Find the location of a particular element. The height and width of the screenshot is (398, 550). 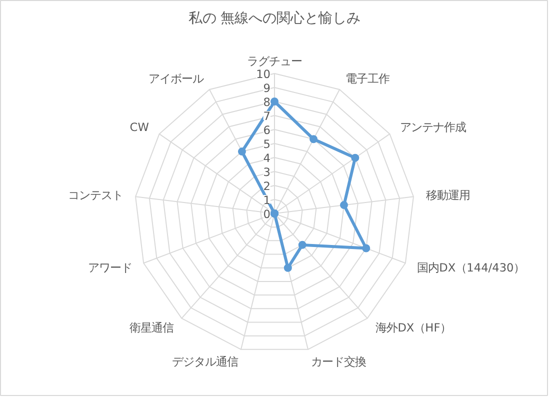

y-tick-label: 6 is located at coordinates (267, 130).